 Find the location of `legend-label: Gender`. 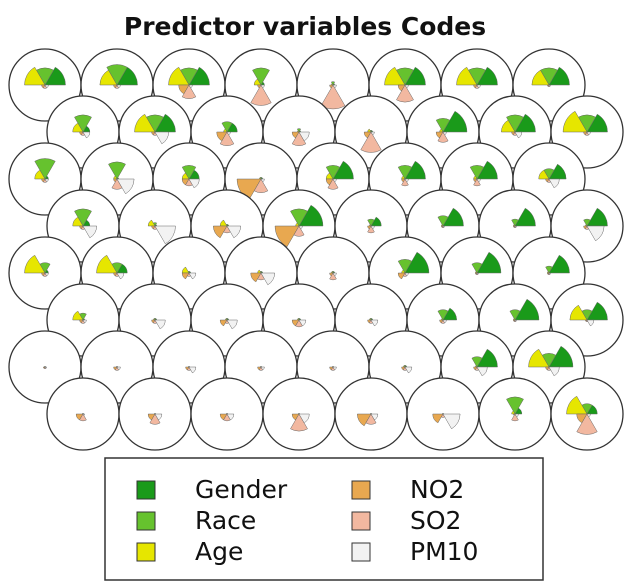

legend-label: Gender is located at coordinates (241, 489).